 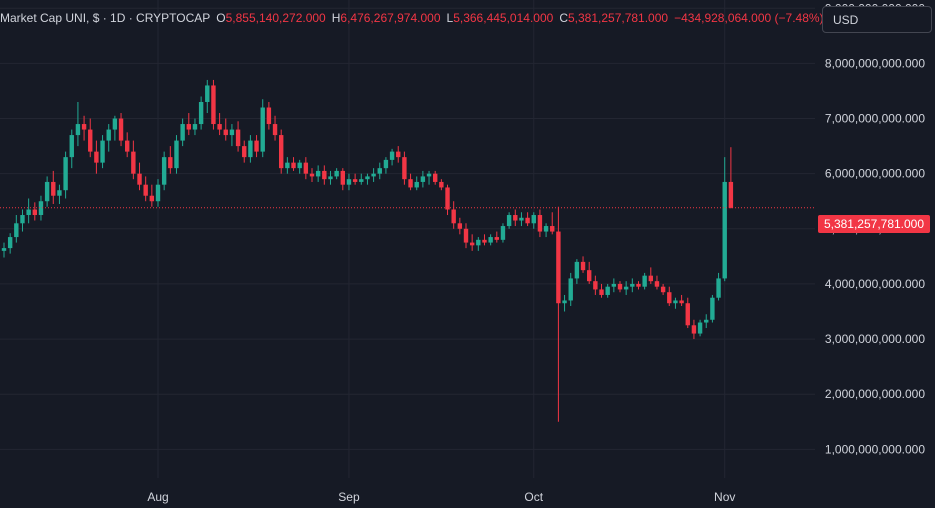 I want to click on x-axis: Aug Sep Oct Nov, so click(x=441, y=497).